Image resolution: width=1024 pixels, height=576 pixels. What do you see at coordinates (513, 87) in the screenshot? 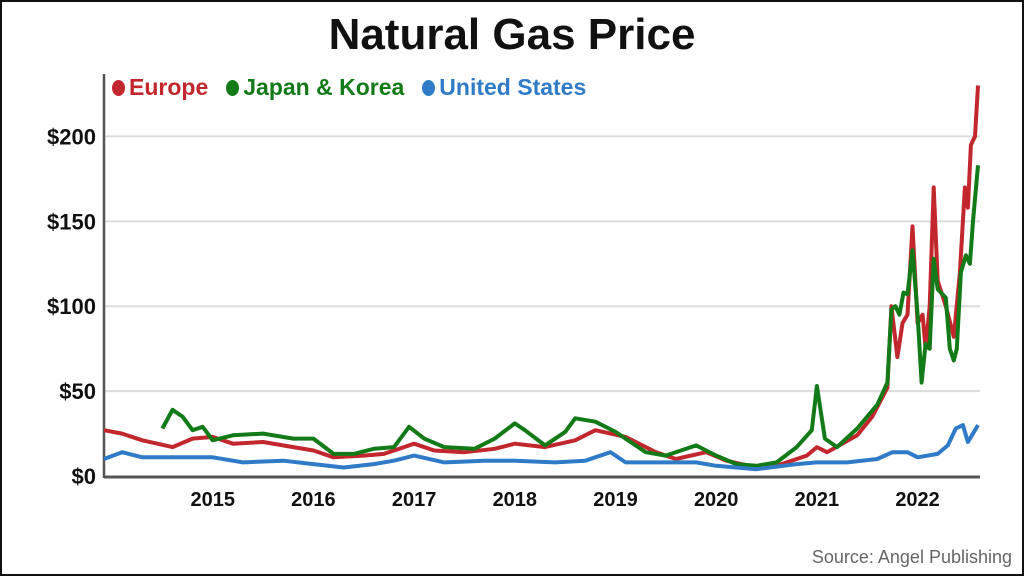
I see `legend-label: United States` at bounding box center [513, 87].